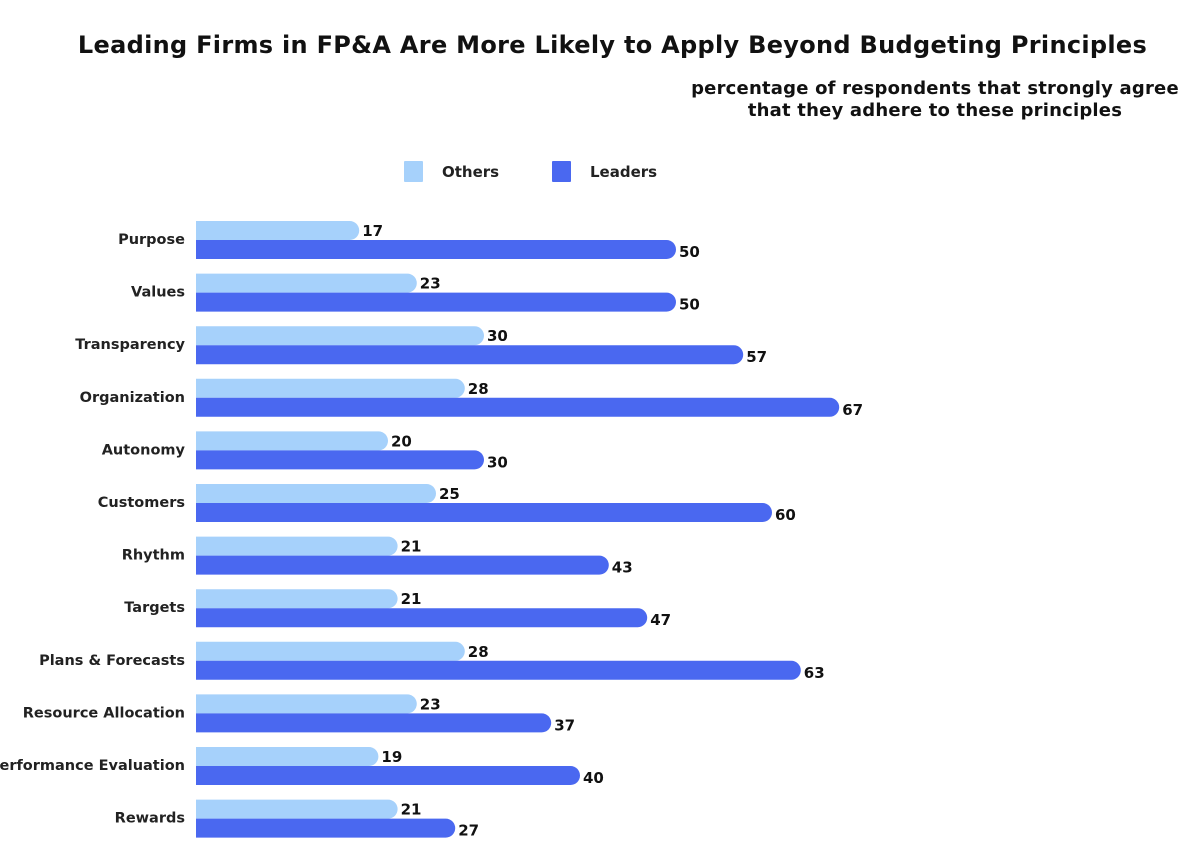 The height and width of the screenshot is (864, 1200). I want to click on bar-others-transparency, so click(340, 336).